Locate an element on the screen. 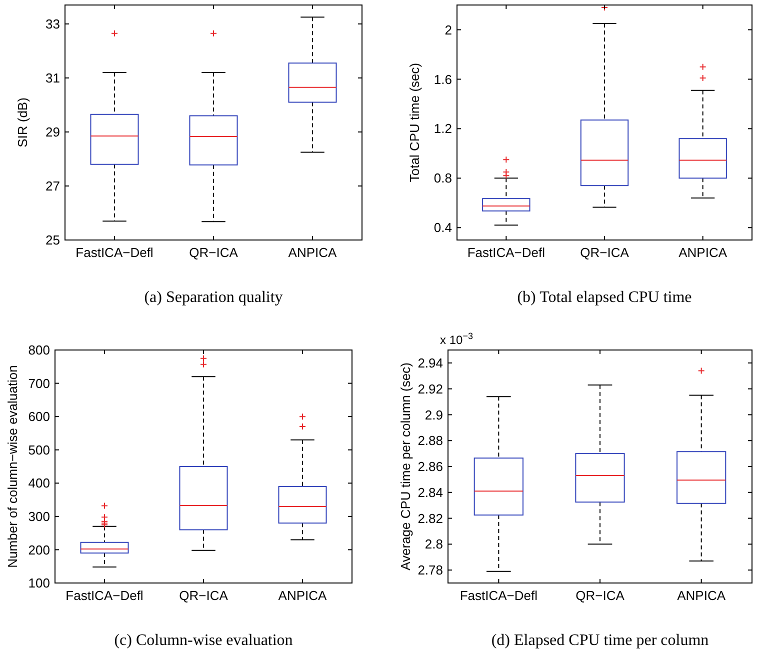 Image resolution: width=760 pixels, height=657 pixels. text: (d) Elapsed CPU time per column is located at coordinates (600, 640).